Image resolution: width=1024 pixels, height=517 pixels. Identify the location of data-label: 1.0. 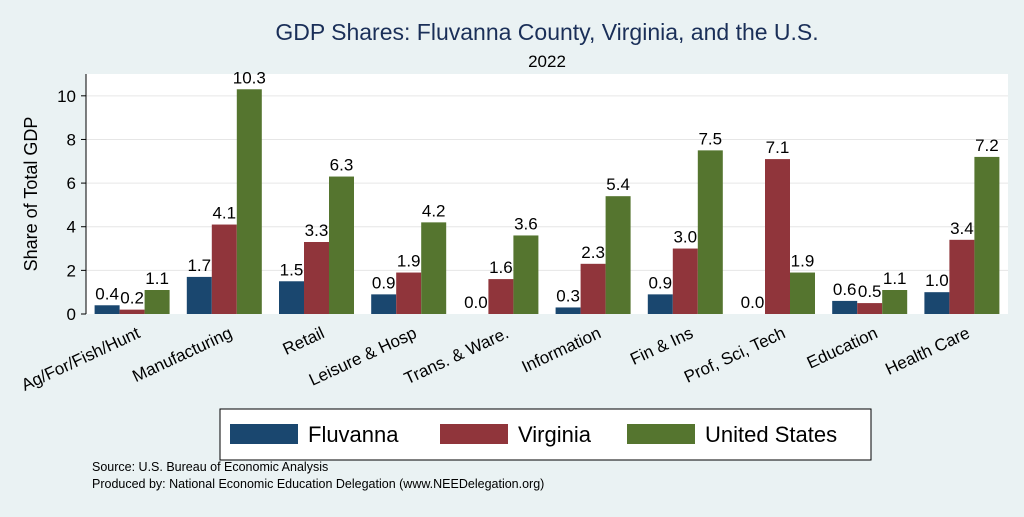
(937, 280).